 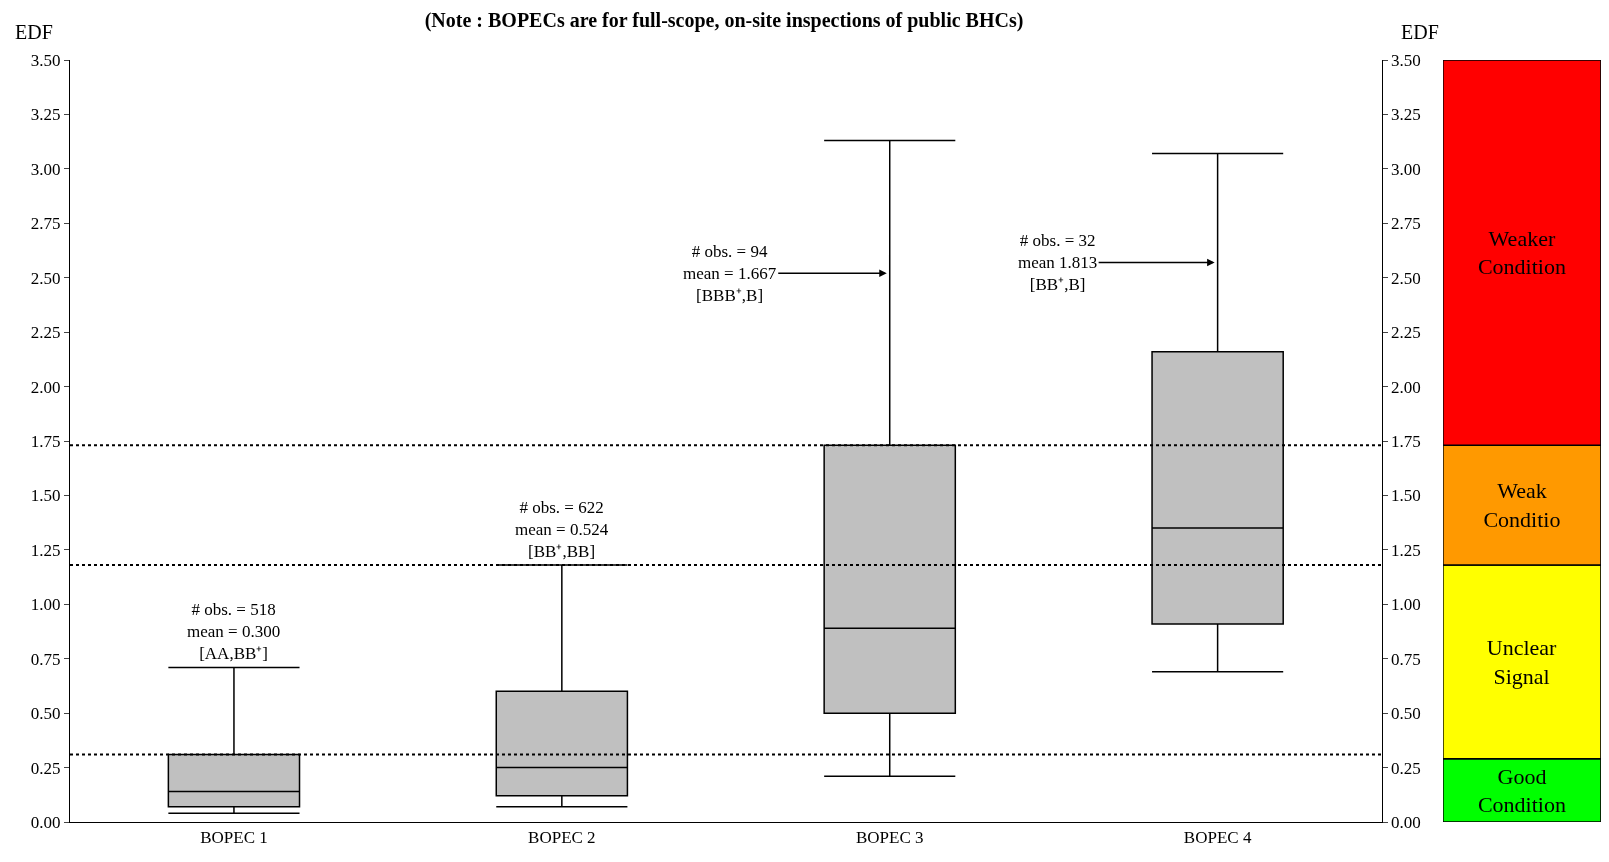 I want to click on y-tick-label: 2.25, so click(x=45, y=333).